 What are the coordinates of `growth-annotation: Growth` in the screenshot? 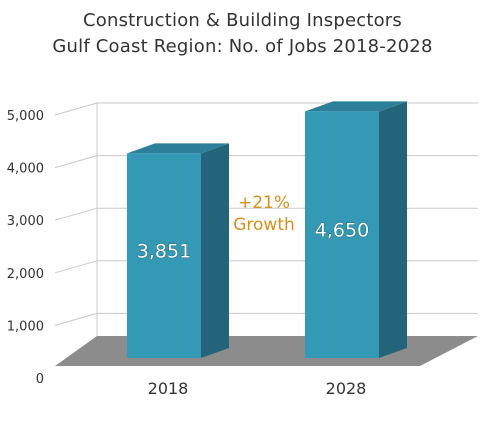 It's located at (264, 225).